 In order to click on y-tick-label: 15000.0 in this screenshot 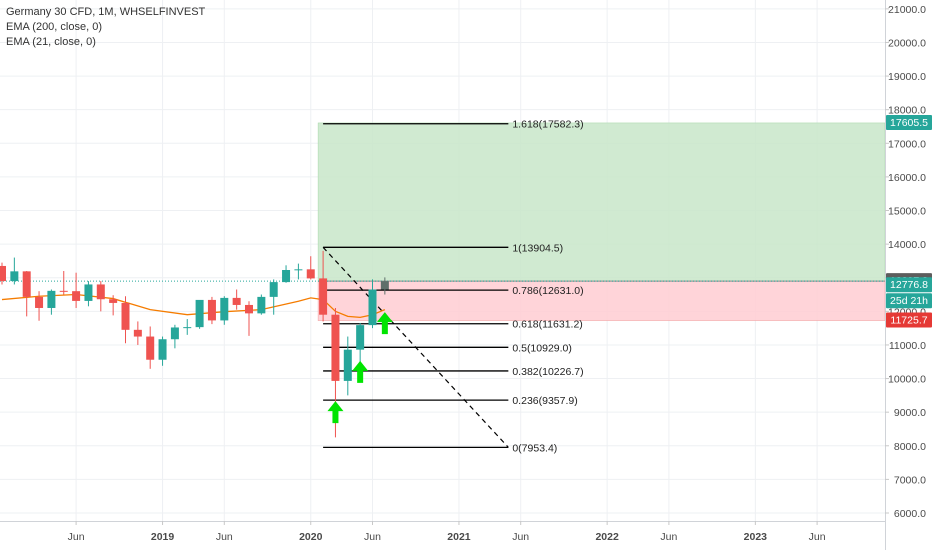, I will do `click(907, 212)`.